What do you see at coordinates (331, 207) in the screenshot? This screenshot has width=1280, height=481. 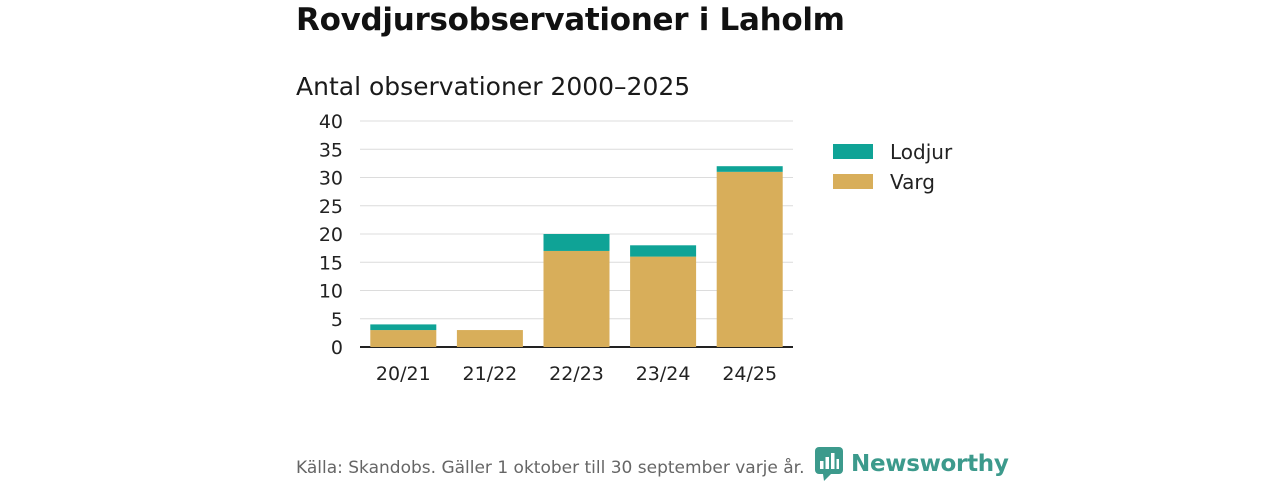 I see `y-tick-label-25: 25` at bounding box center [331, 207].